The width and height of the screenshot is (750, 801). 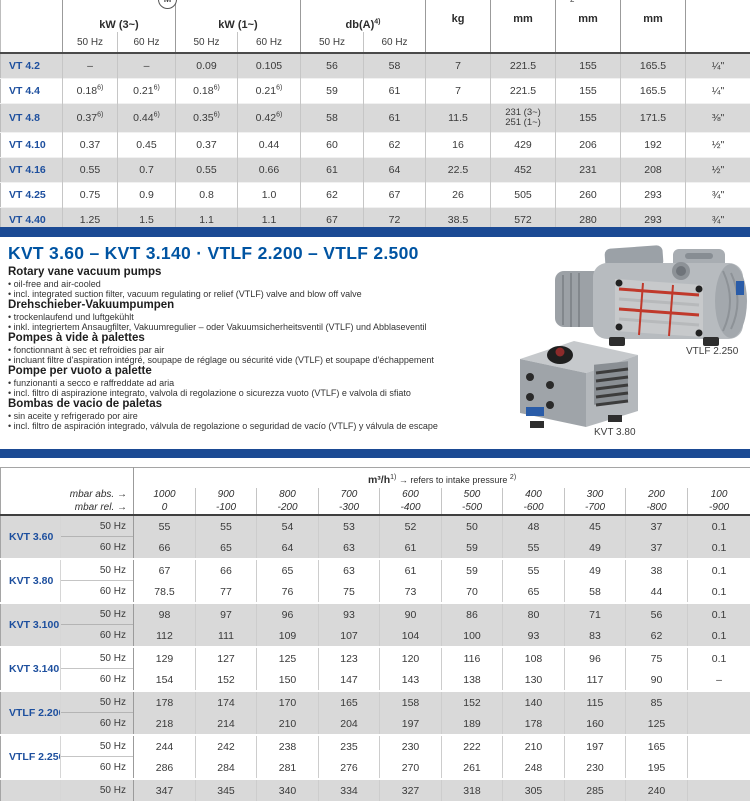 I want to click on value-cell: 170, so click(x=288, y=702).